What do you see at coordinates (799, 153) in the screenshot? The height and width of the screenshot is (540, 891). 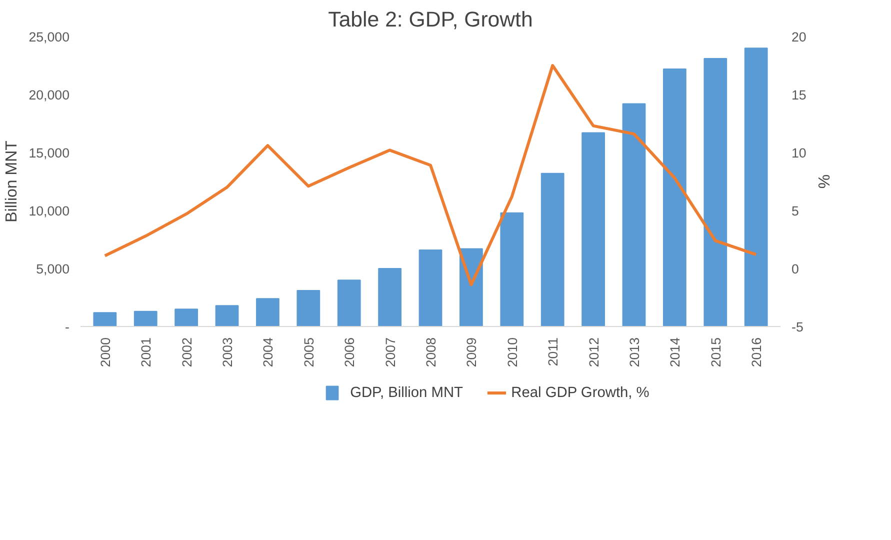 I see `y2-tick-label: 10` at bounding box center [799, 153].